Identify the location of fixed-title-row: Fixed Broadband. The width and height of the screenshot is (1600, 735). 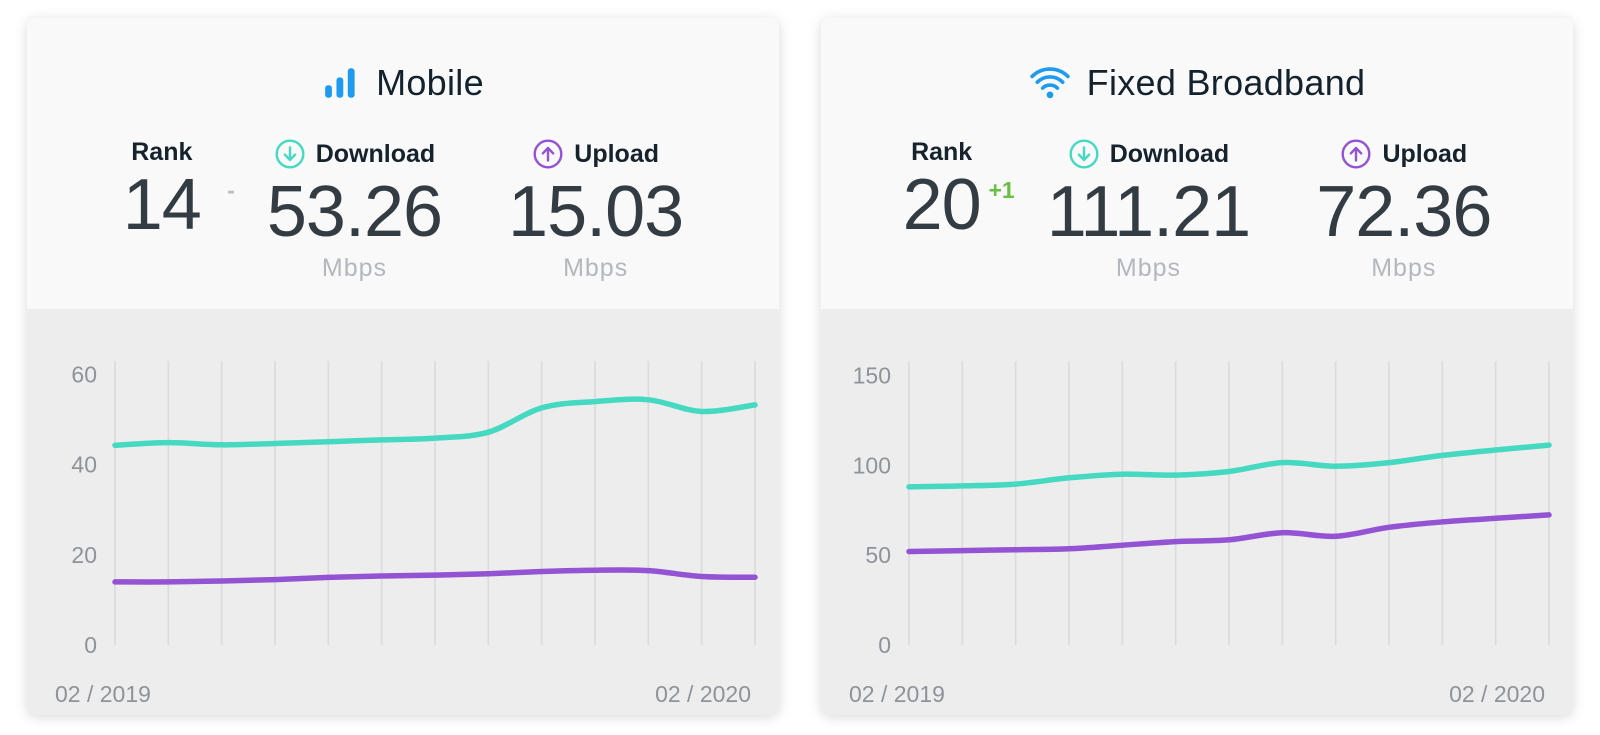
(1197, 83).